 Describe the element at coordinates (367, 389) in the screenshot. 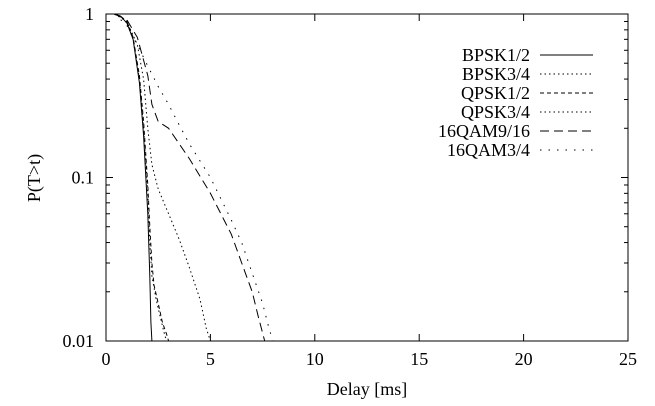

I see `x-axis-label: Delay [ms]` at that location.